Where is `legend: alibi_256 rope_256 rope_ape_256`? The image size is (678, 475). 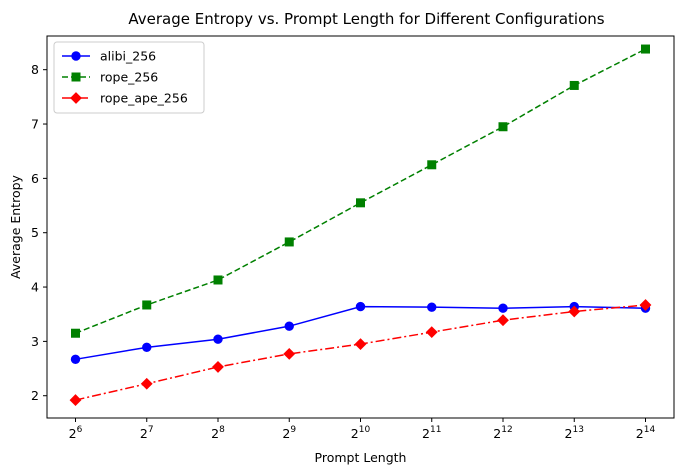
legend: alibi_256 rope_256 rope_ape_256 is located at coordinates (129, 77).